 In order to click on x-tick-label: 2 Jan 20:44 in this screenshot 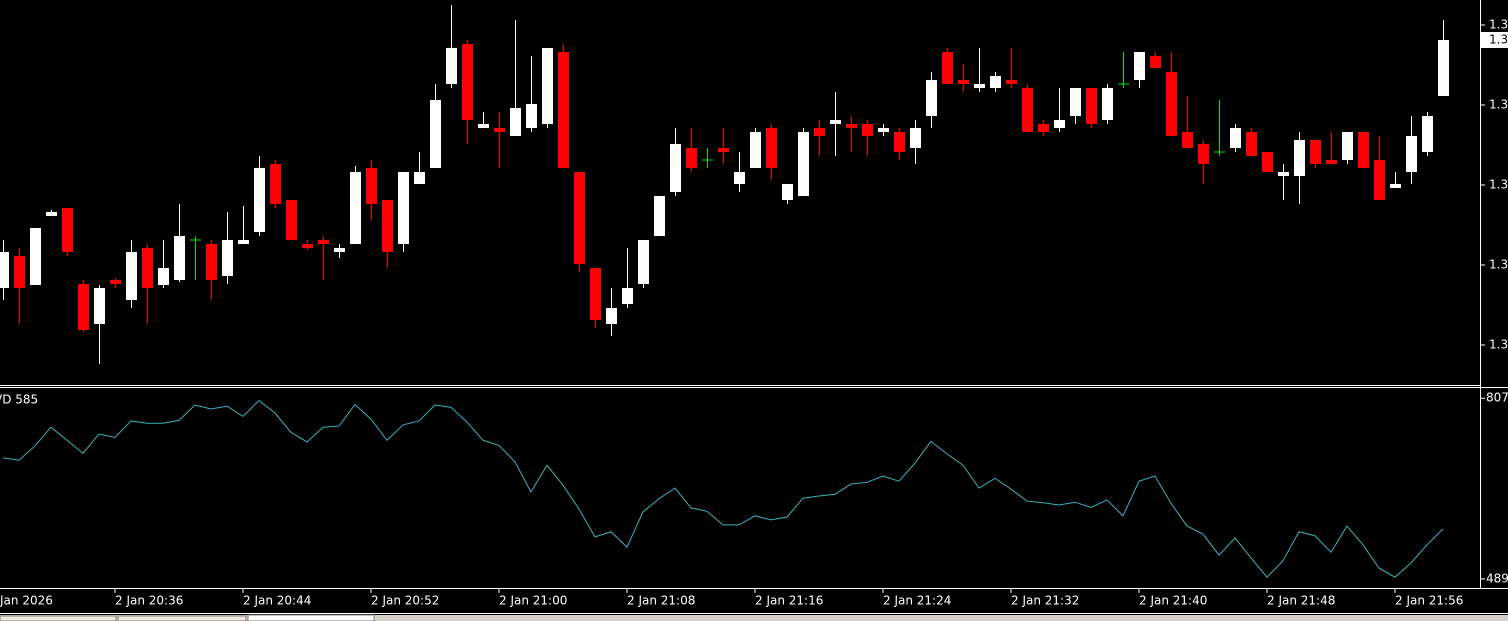, I will do `click(277, 601)`.